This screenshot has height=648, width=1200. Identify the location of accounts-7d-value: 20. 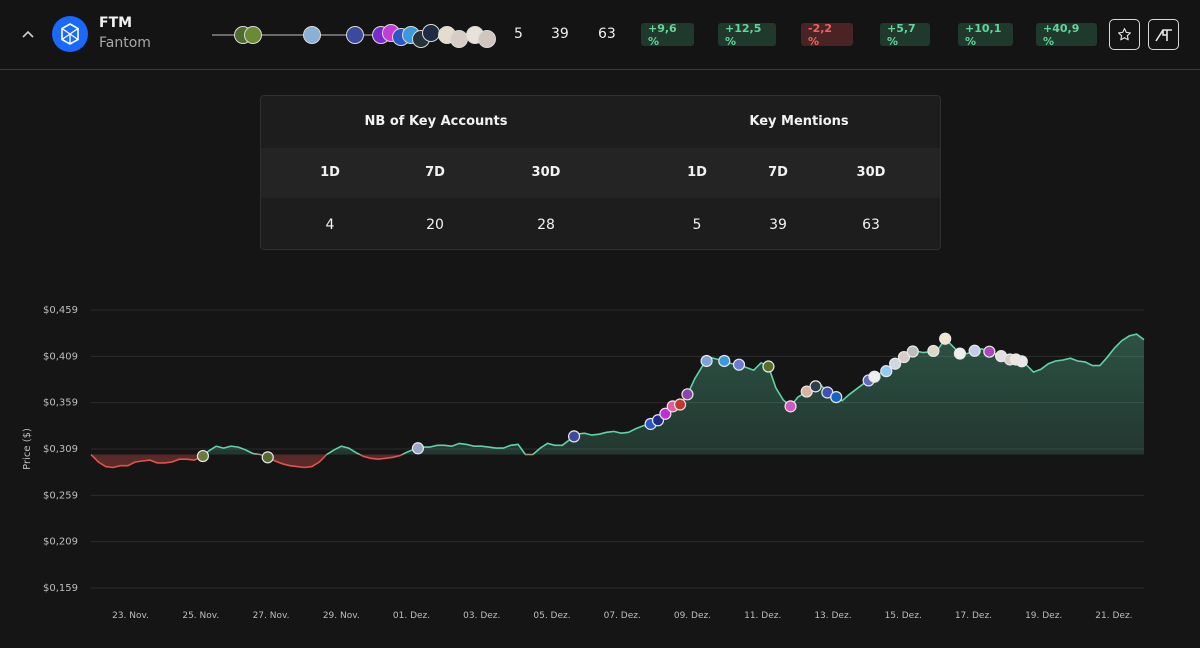
(435, 225).